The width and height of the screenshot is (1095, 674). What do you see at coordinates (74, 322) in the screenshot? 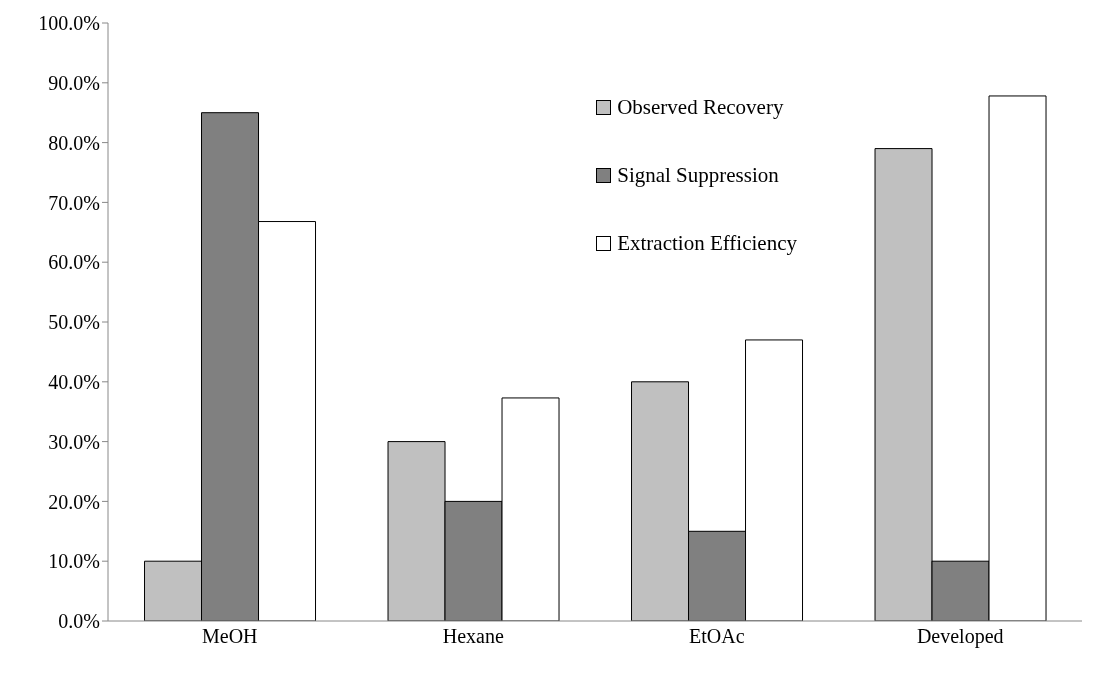
I see `y-tick-label: 50.0%` at bounding box center [74, 322].